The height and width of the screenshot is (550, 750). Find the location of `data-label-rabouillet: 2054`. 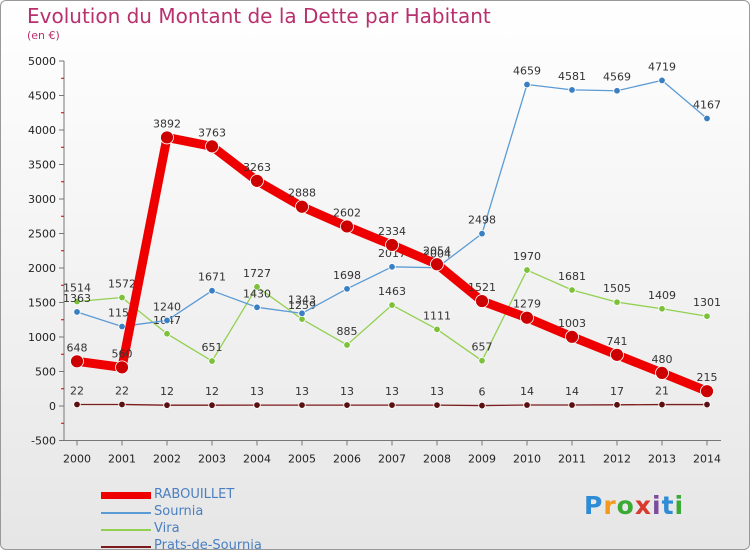

data-label-rabouillet: 2054 is located at coordinates (437, 250).